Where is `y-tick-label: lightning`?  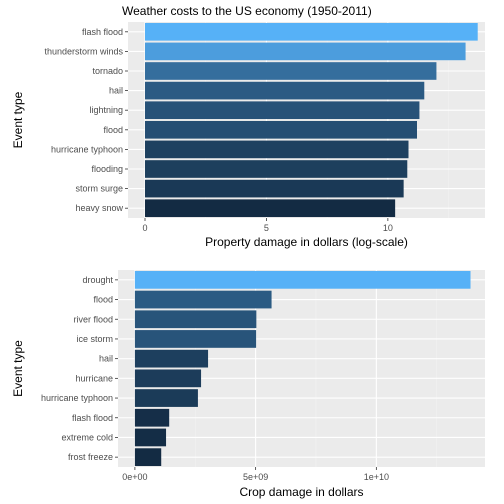 y-tick-label: lightning is located at coordinates (106, 110).